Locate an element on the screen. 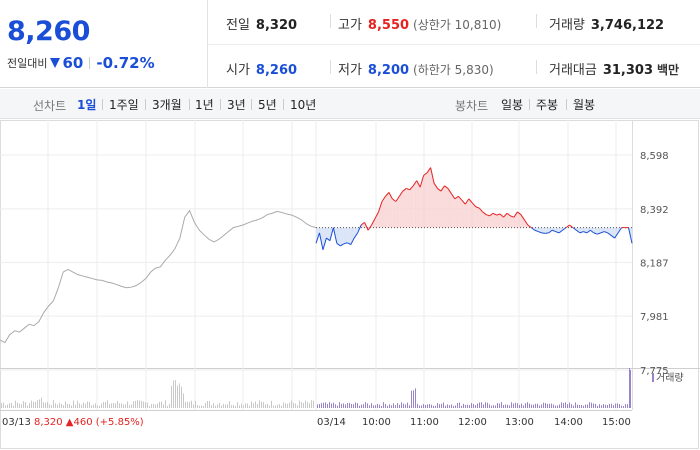 The height and width of the screenshot is (450, 700). low-value: 8,200 is located at coordinates (388, 70).